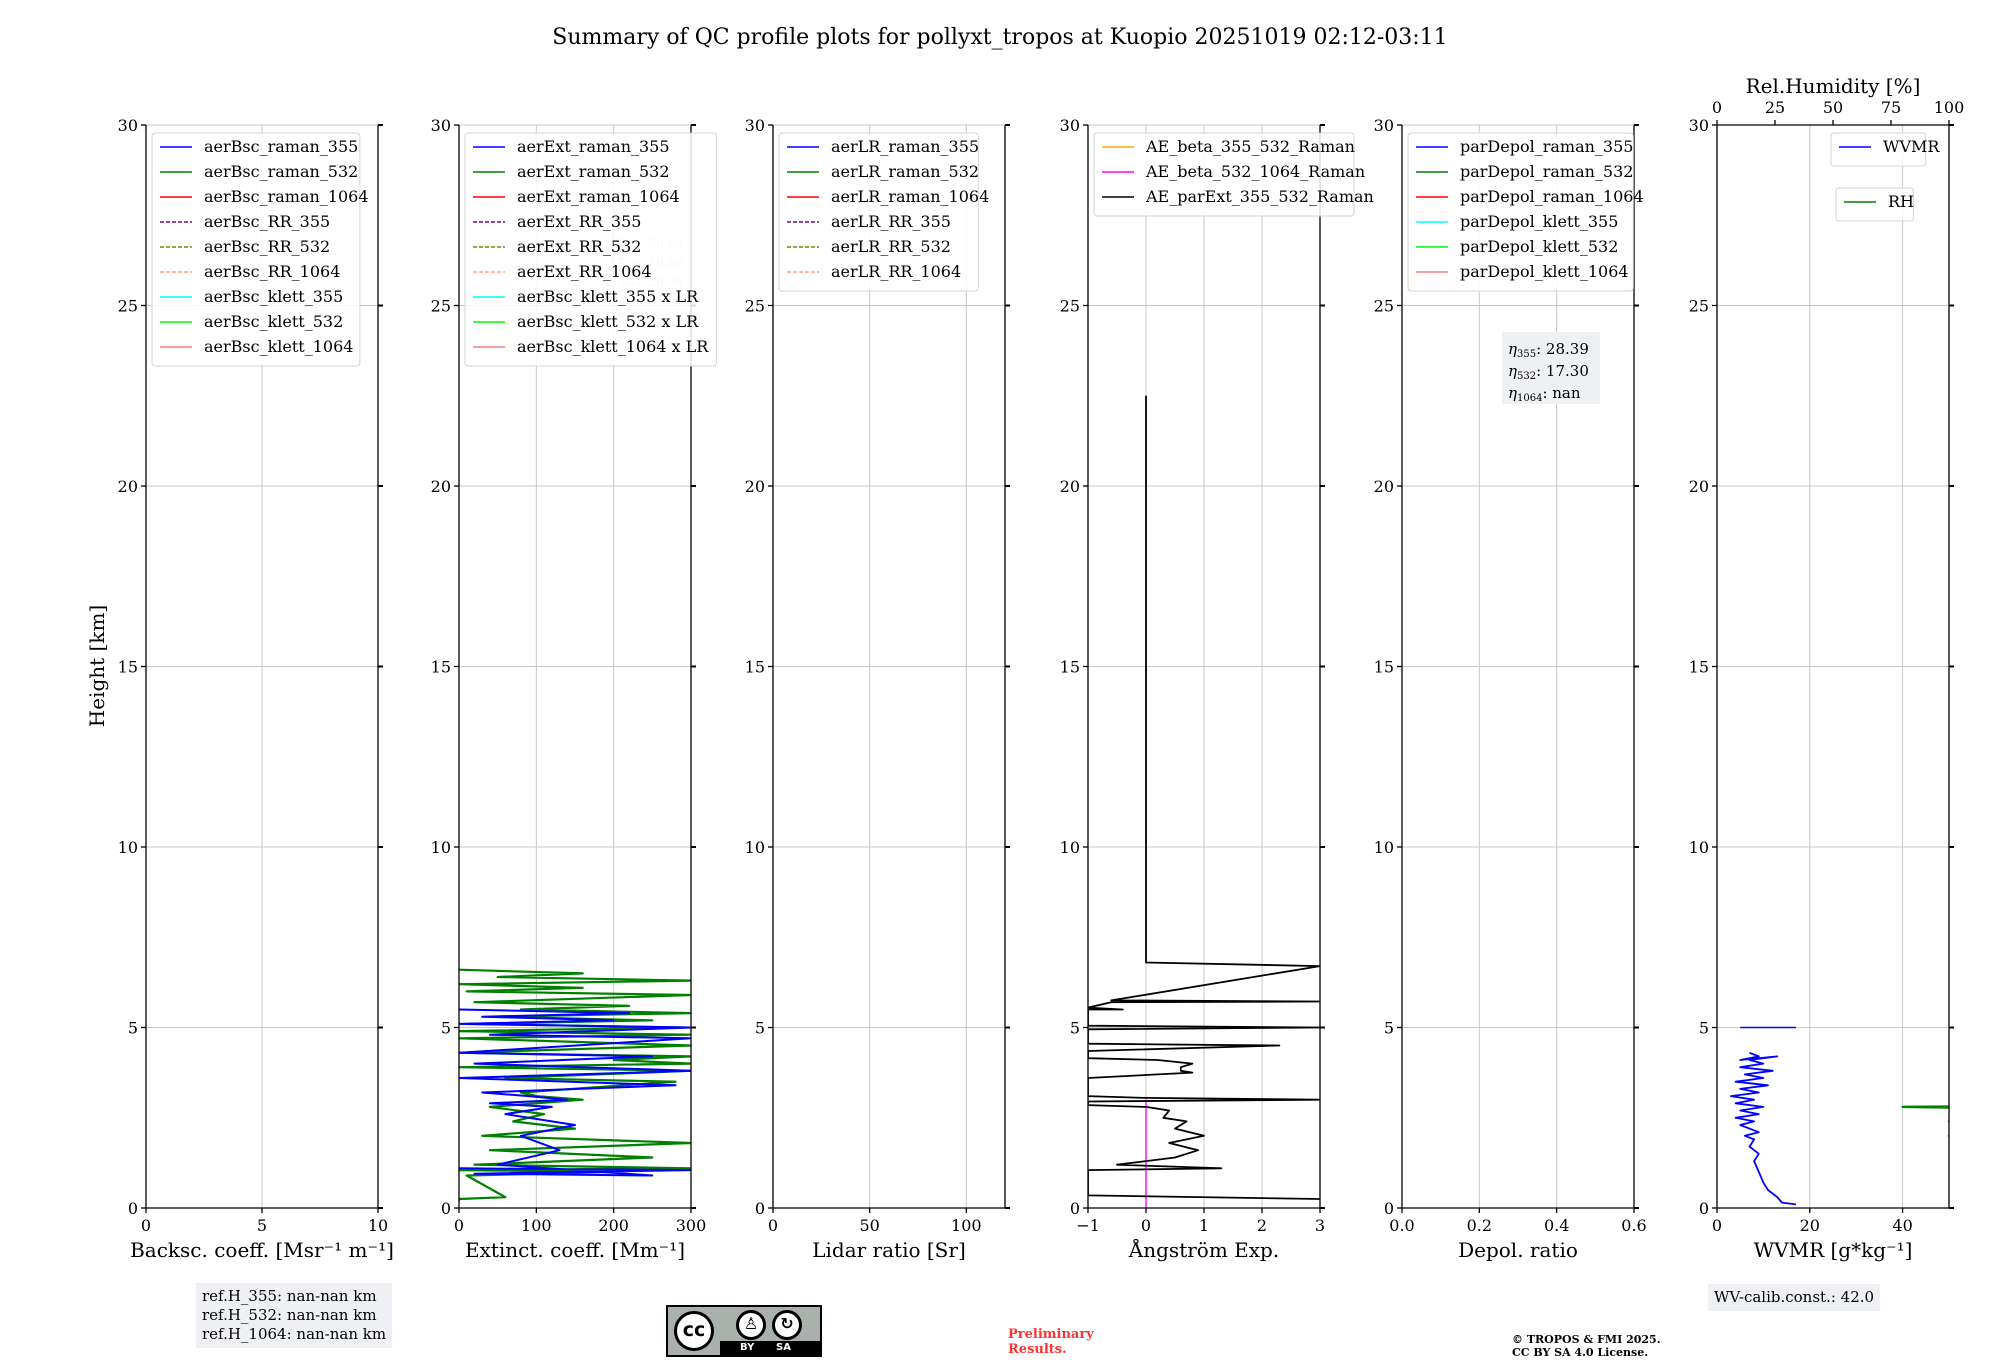 This screenshot has height=1360, width=2000. What do you see at coordinates (1544, 394) in the screenshot?
I see `eta-1064: η1064: nan` at bounding box center [1544, 394].